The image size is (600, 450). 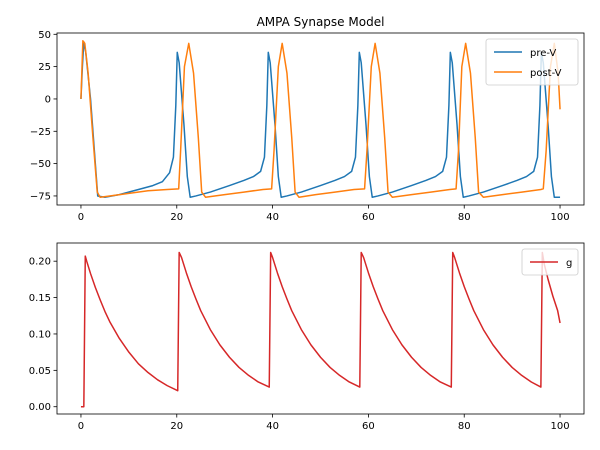 I want to click on legend-box, so click(x=532, y=62).